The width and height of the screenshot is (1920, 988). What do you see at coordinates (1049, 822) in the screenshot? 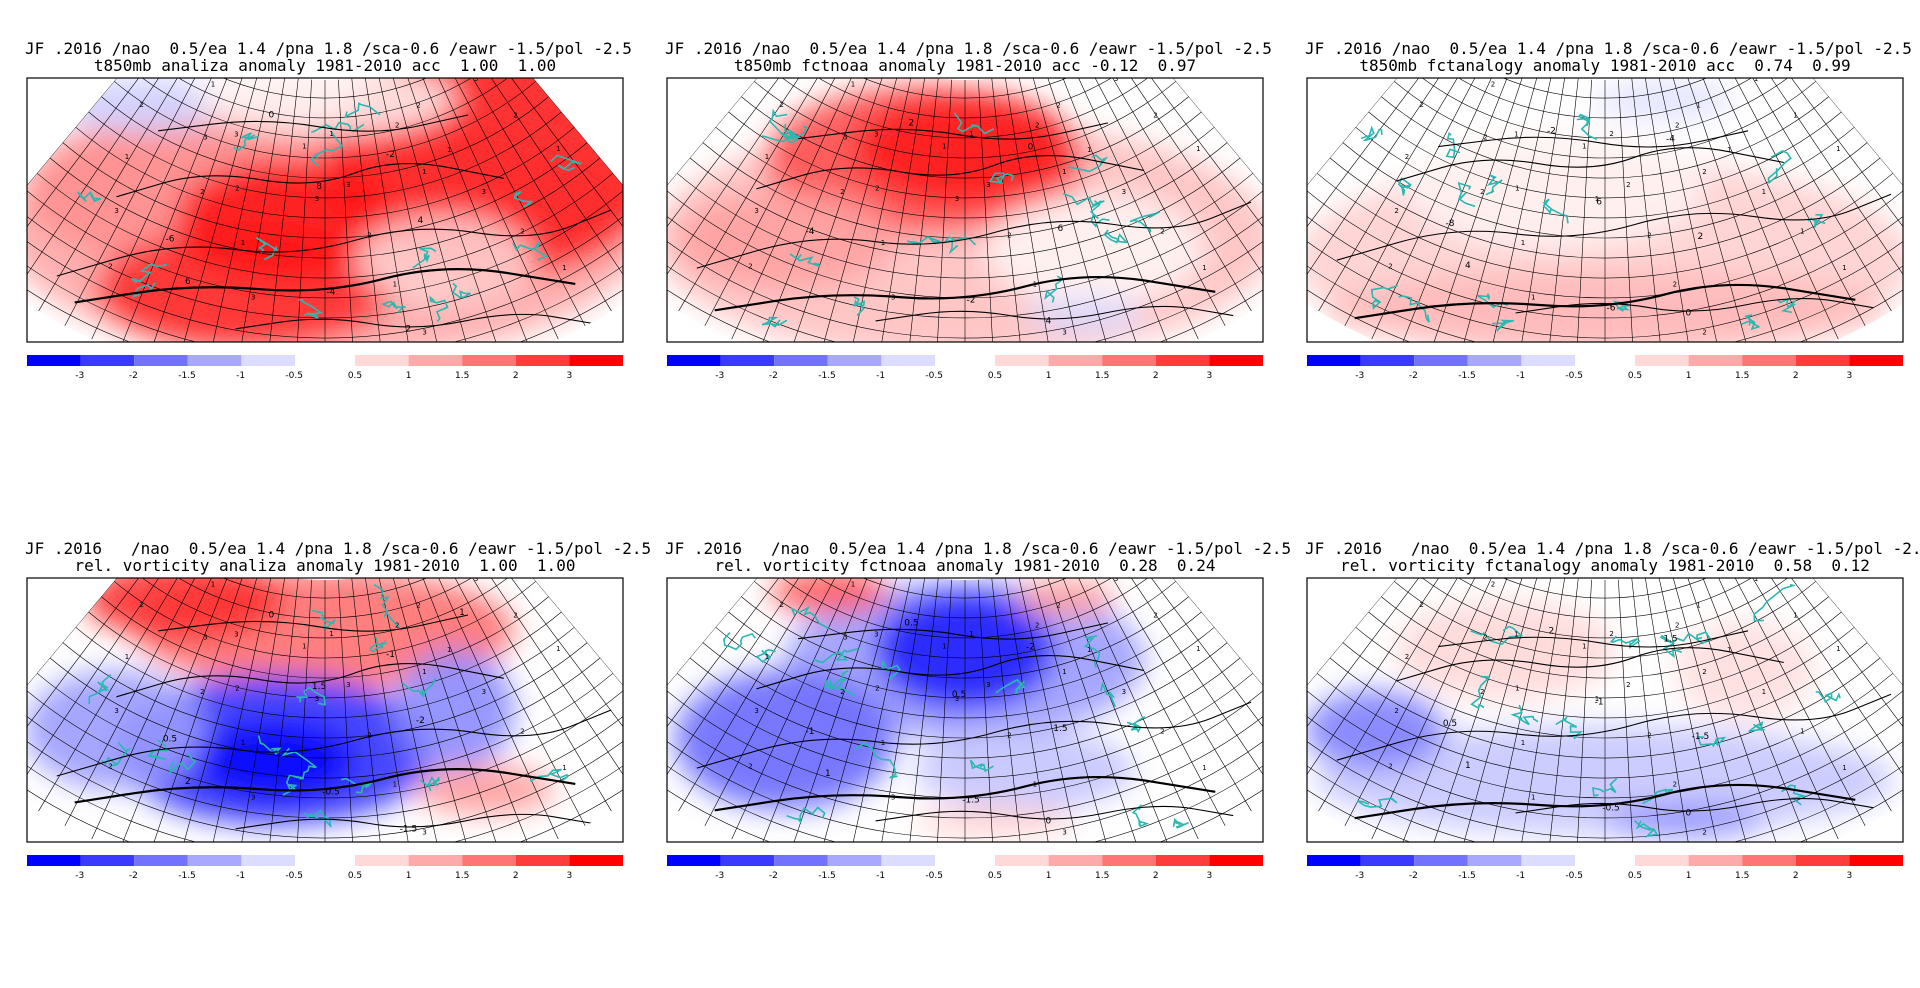
I see `contour-label: 0` at bounding box center [1049, 822].